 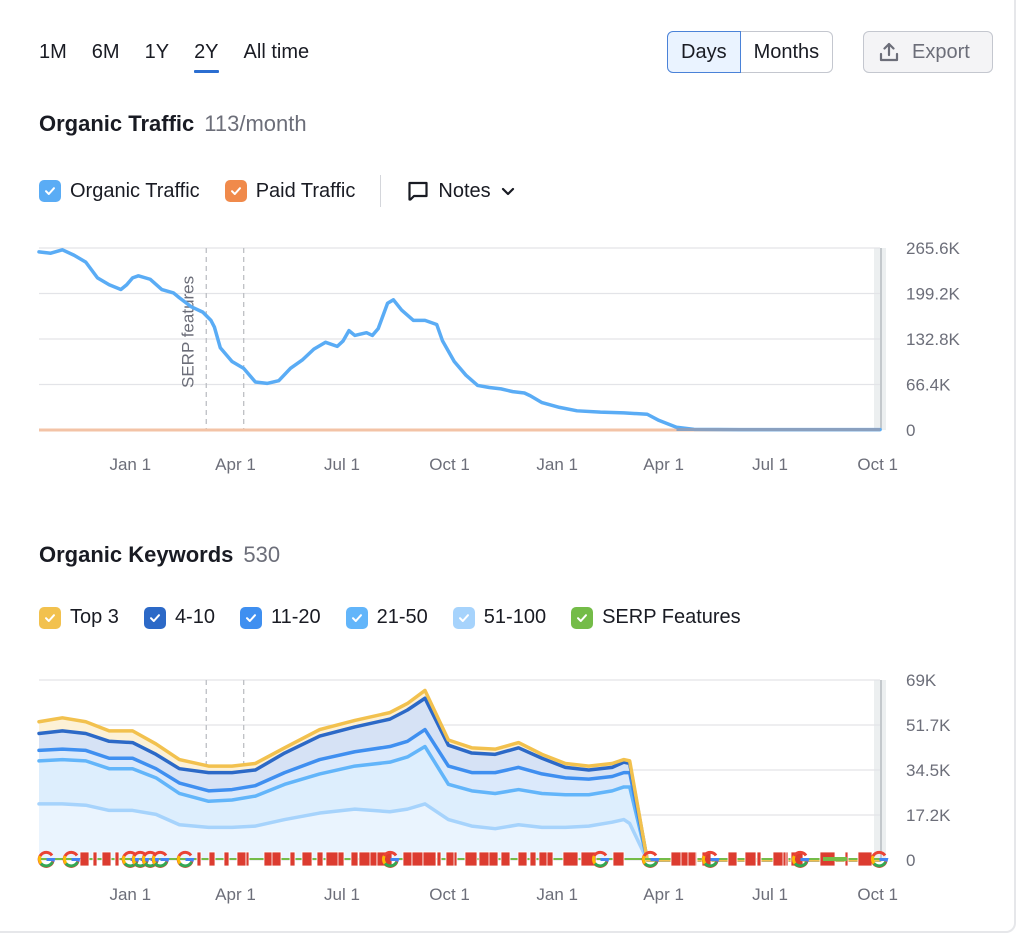 What do you see at coordinates (276, 52) in the screenshot?
I see `period-tab-all-time: All time` at bounding box center [276, 52].